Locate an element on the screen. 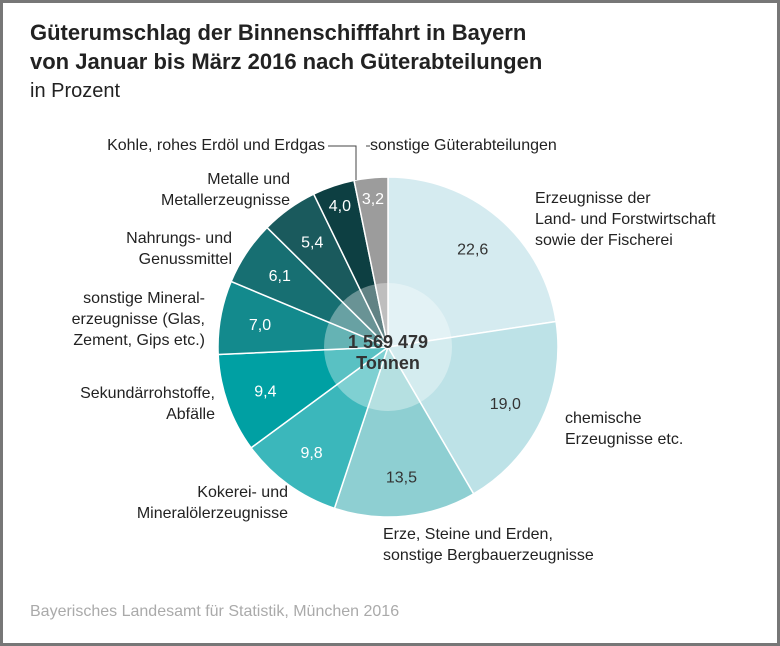  category-label: Sekundärrohstoffe, is located at coordinates (147, 393).